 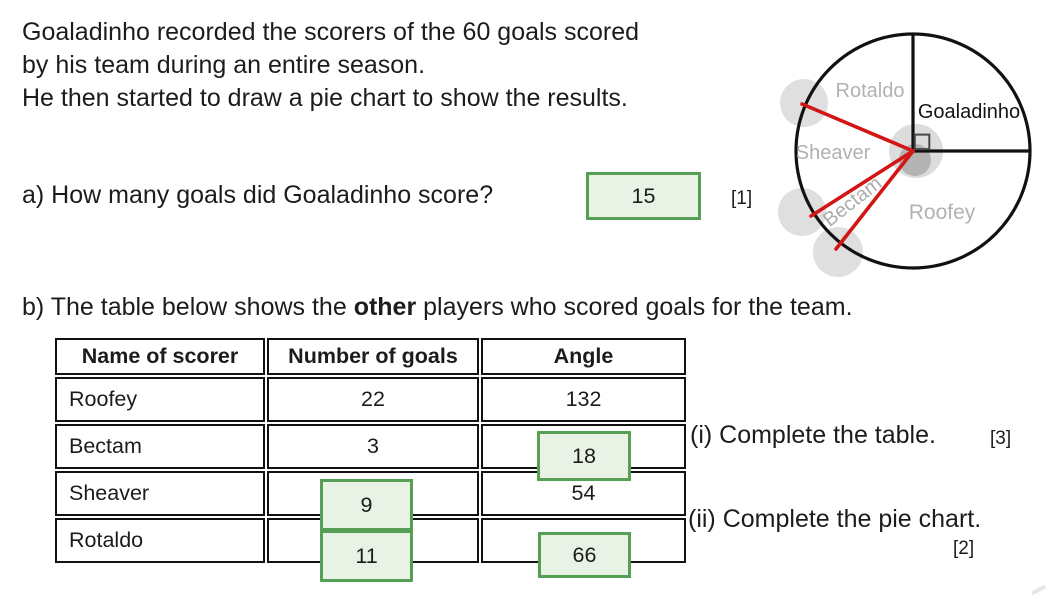 I want to click on marks-ii: [2], so click(x=964, y=548).